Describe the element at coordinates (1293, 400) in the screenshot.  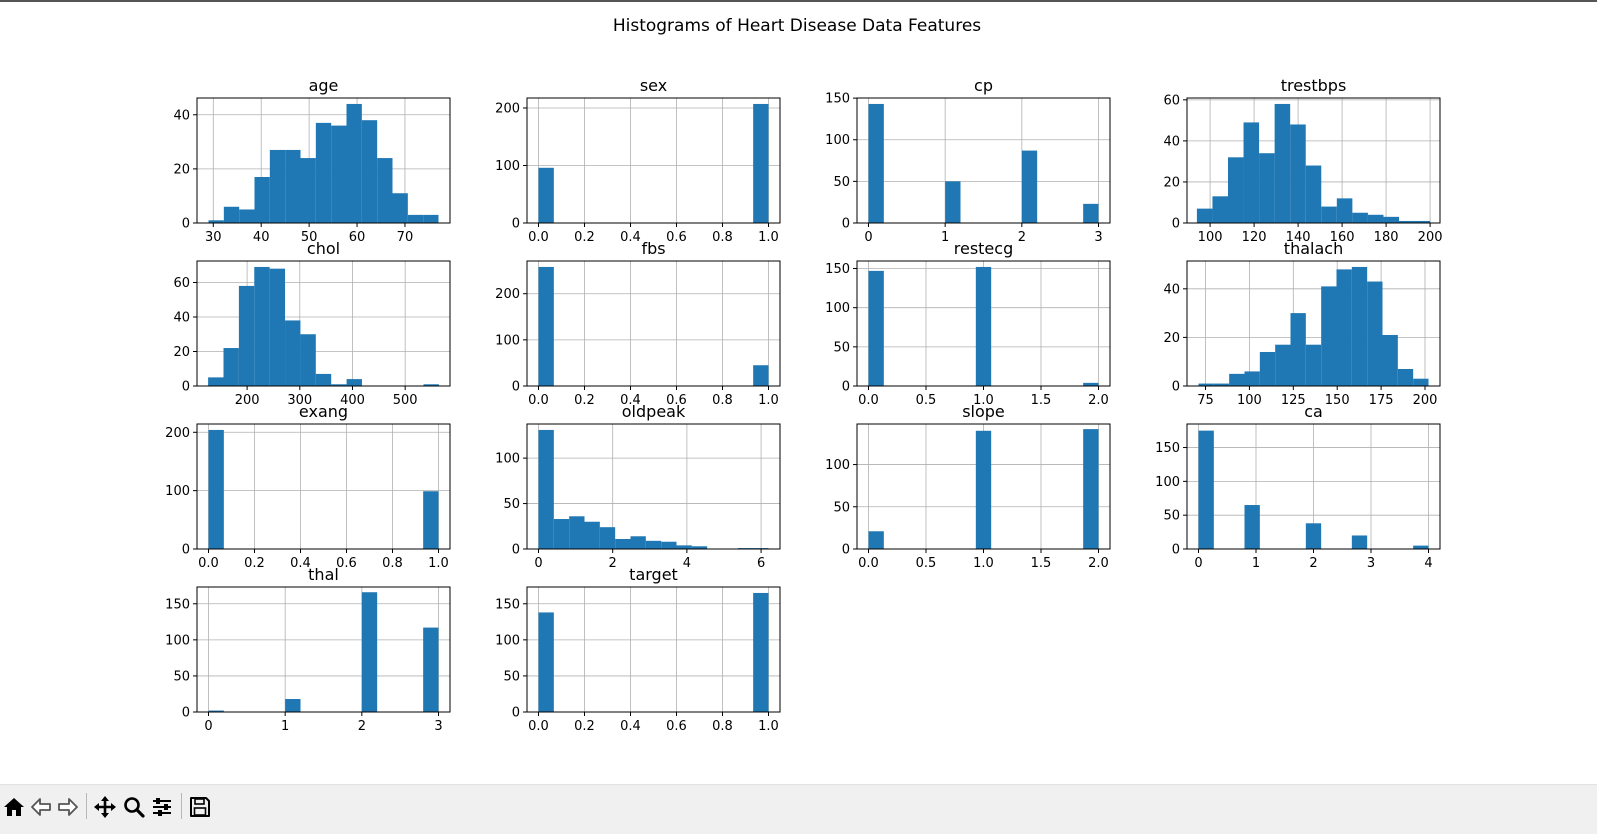
I see `x-tick-label: 125` at that location.